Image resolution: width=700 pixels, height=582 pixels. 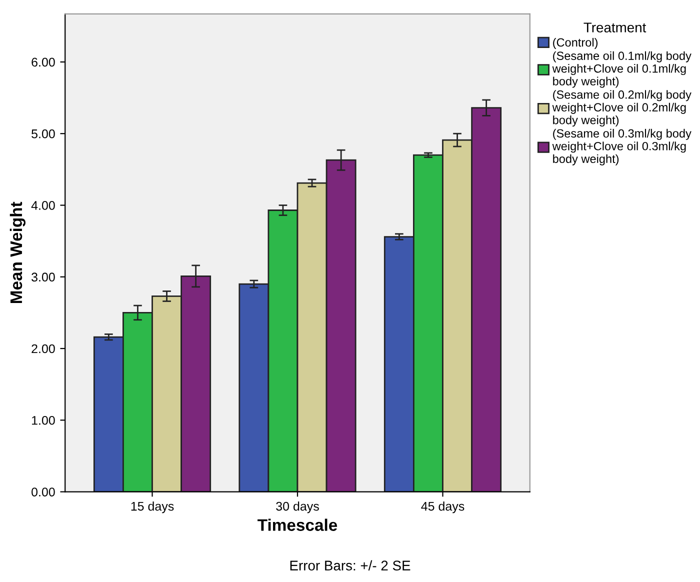 What do you see at coordinates (442, 508) in the screenshot?
I see `x-tick-label: 45 days` at bounding box center [442, 508].